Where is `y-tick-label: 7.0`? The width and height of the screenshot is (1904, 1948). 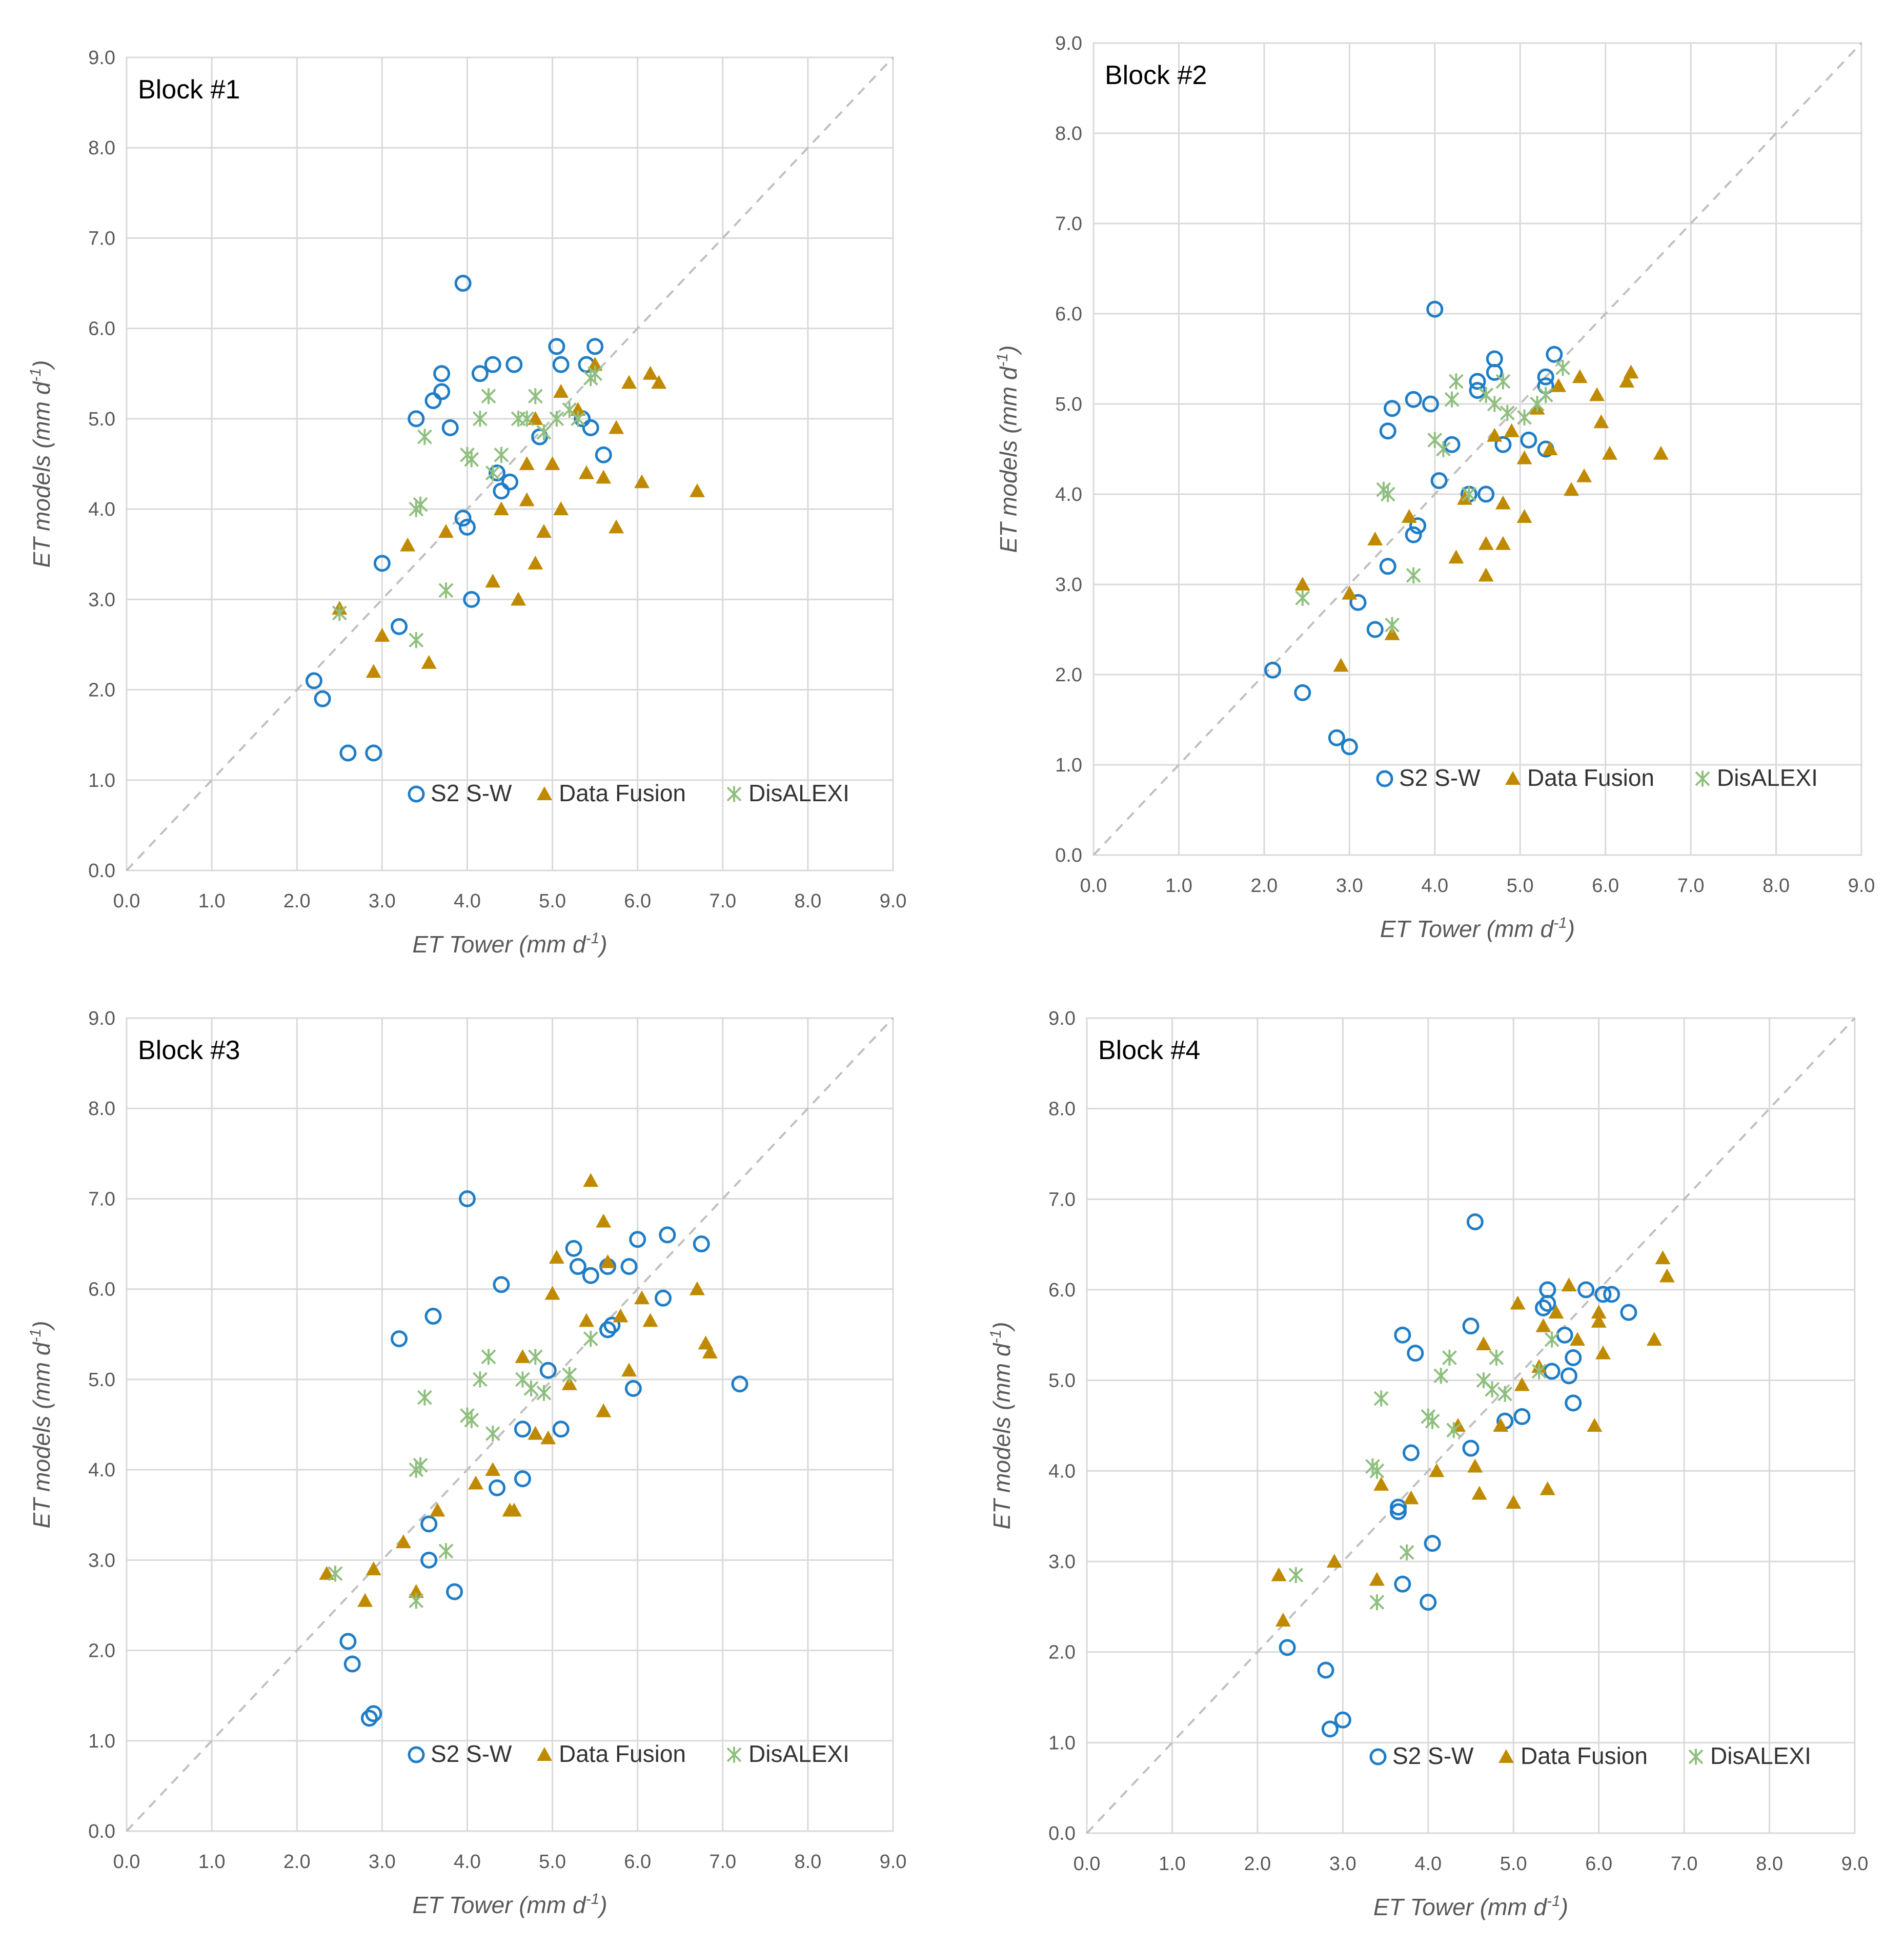
y-tick-label: 7.0 is located at coordinates (101, 1199).